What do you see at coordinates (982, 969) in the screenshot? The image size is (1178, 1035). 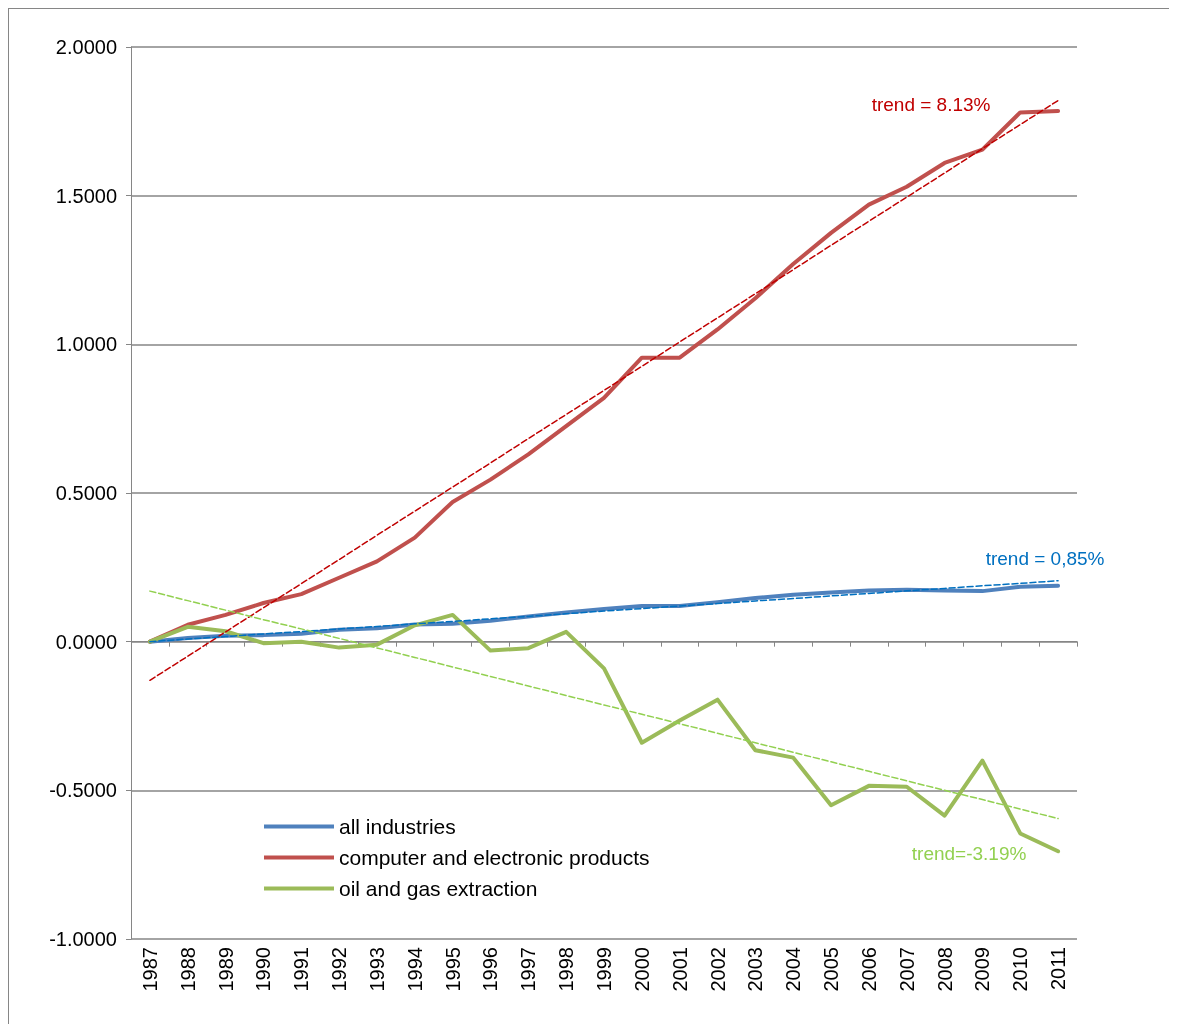 I see `x-tick-label: 2009` at bounding box center [982, 969].